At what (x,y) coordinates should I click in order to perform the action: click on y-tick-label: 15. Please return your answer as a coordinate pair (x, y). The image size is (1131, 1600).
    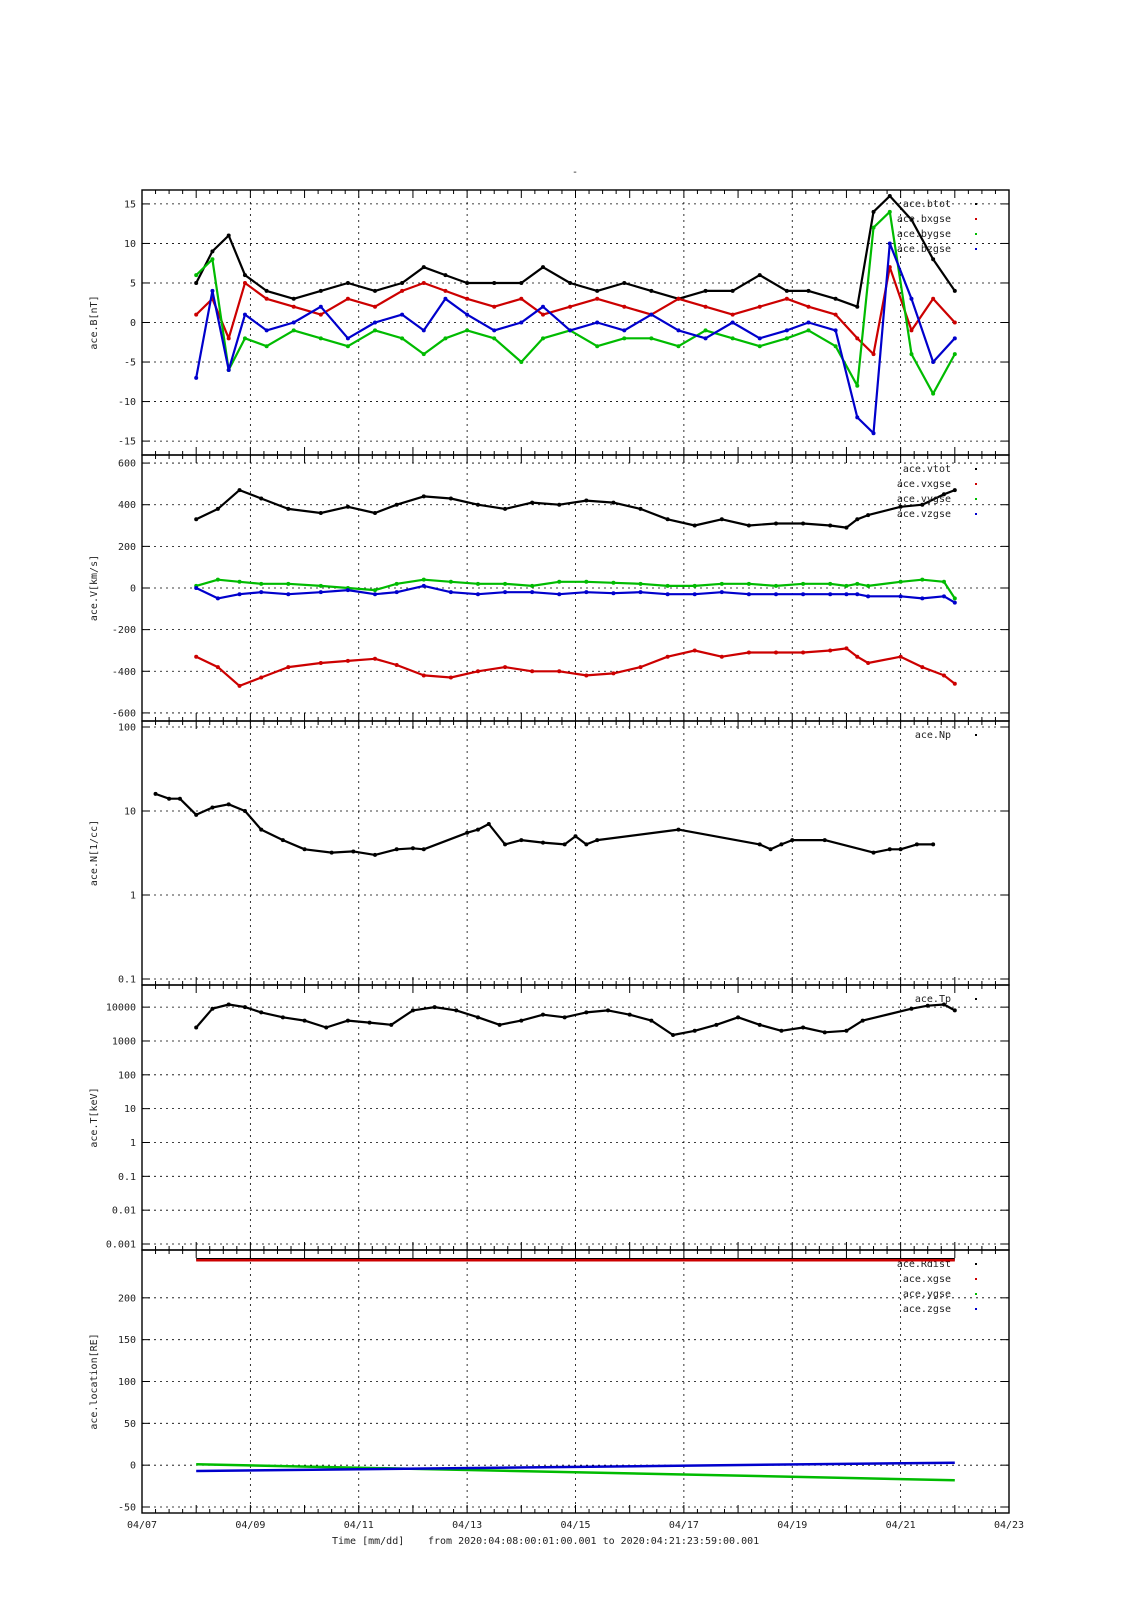
    Looking at the image, I should click on (130, 204).